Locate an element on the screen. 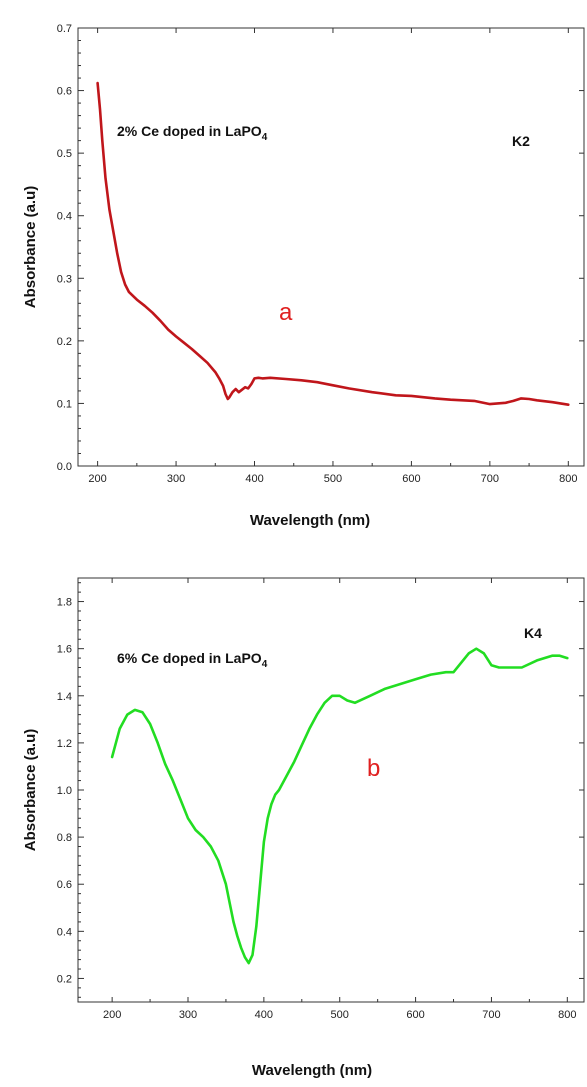 This screenshot has height=1087, width=587. y-tick-label: 1.8 is located at coordinates (64, 603).